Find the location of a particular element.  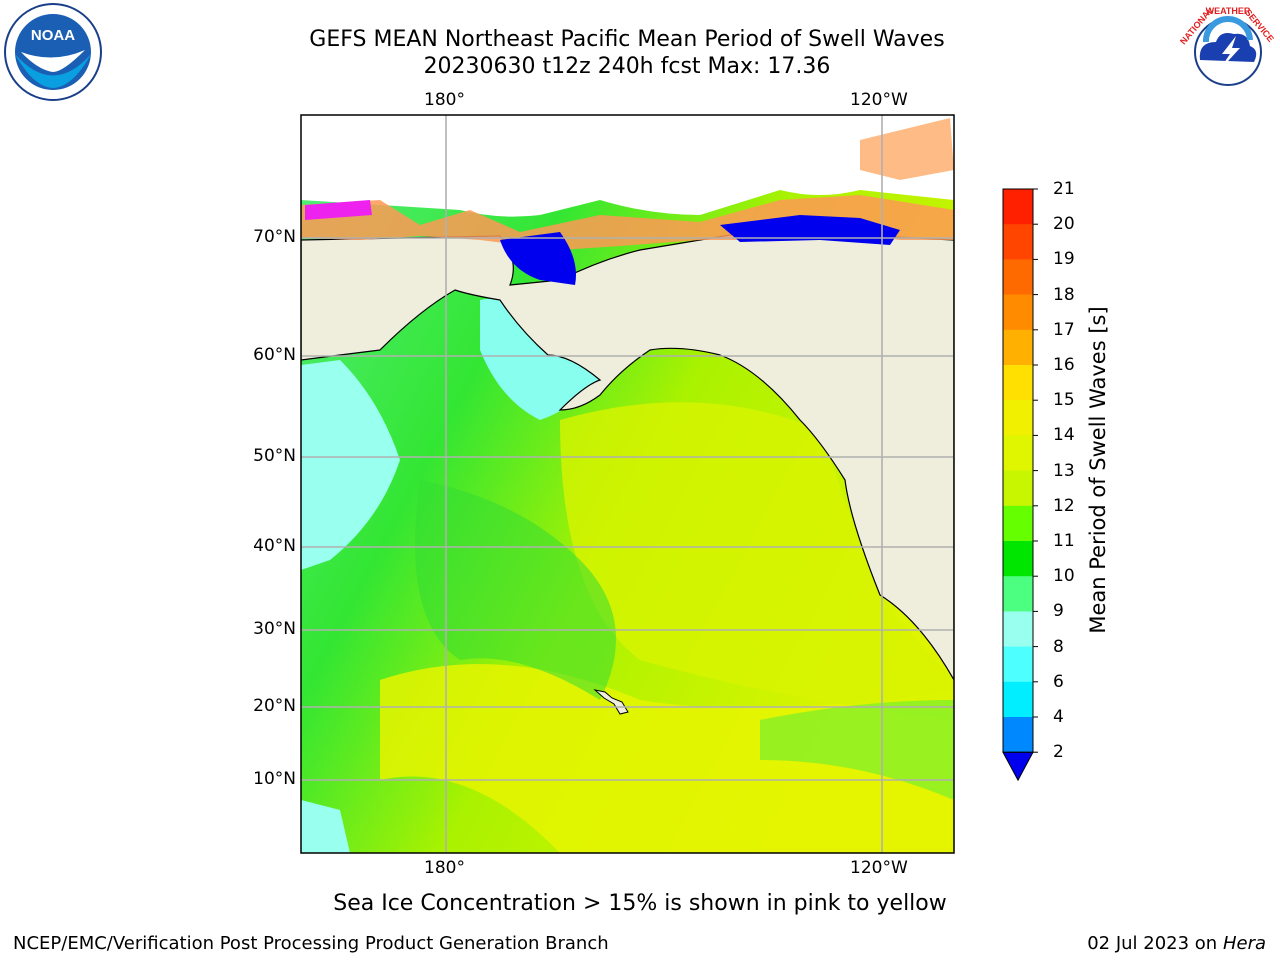

colorbar-tick-label: 14 is located at coordinates (1064, 435).